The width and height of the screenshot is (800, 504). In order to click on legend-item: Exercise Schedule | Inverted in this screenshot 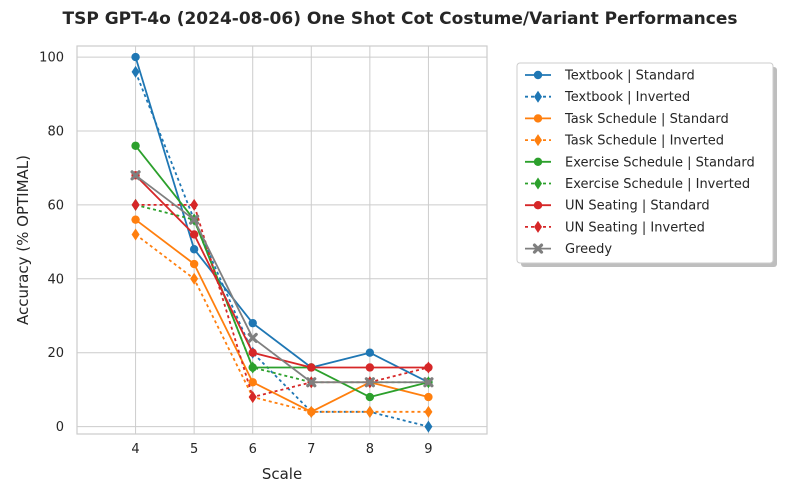, I will do `click(637, 184)`.